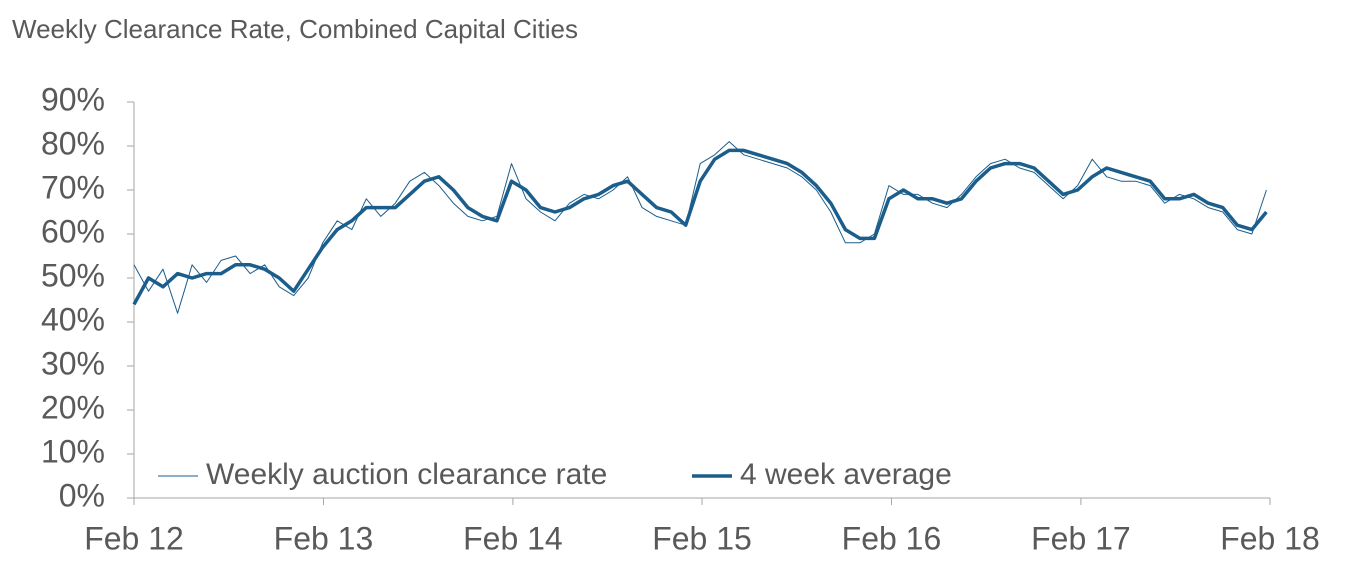 The height and width of the screenshot is (585, 1364). What do you see at coordinates (73, 407) in the screenshot?
I see `y-tick-label: 20%` at bounding box center [73, 407].